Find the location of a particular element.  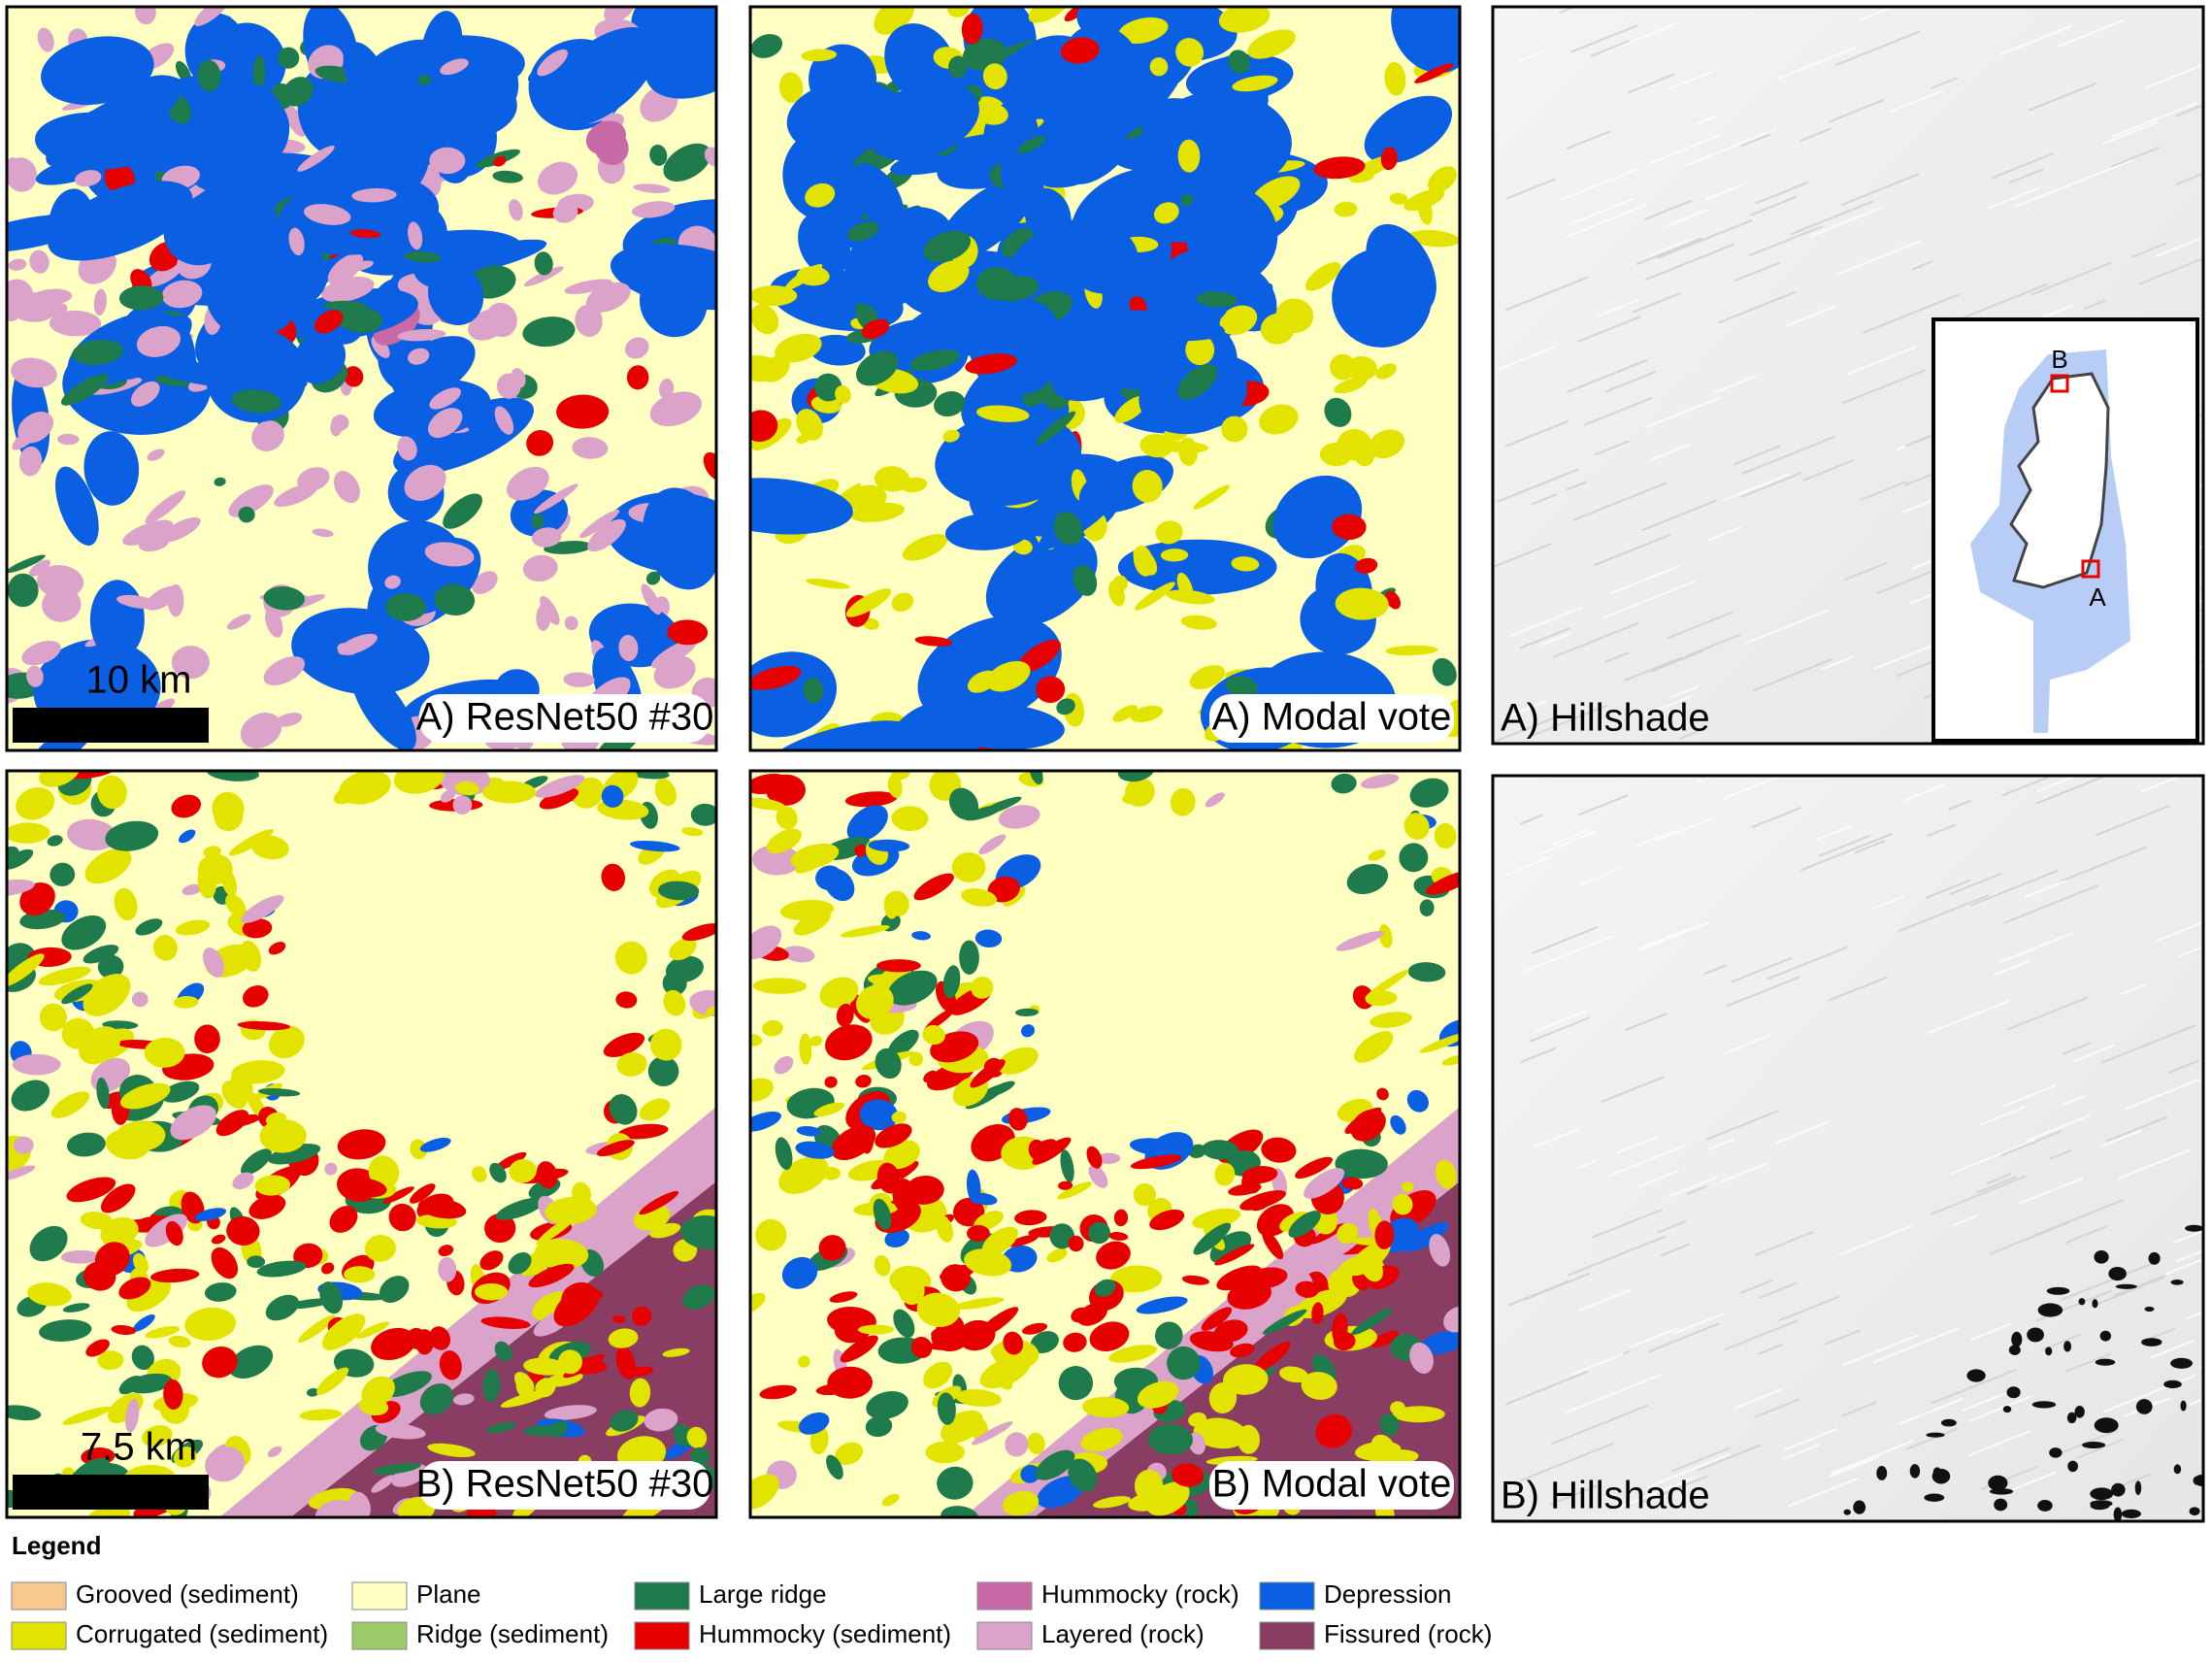

site-b is located at coordinates (2059, 383).